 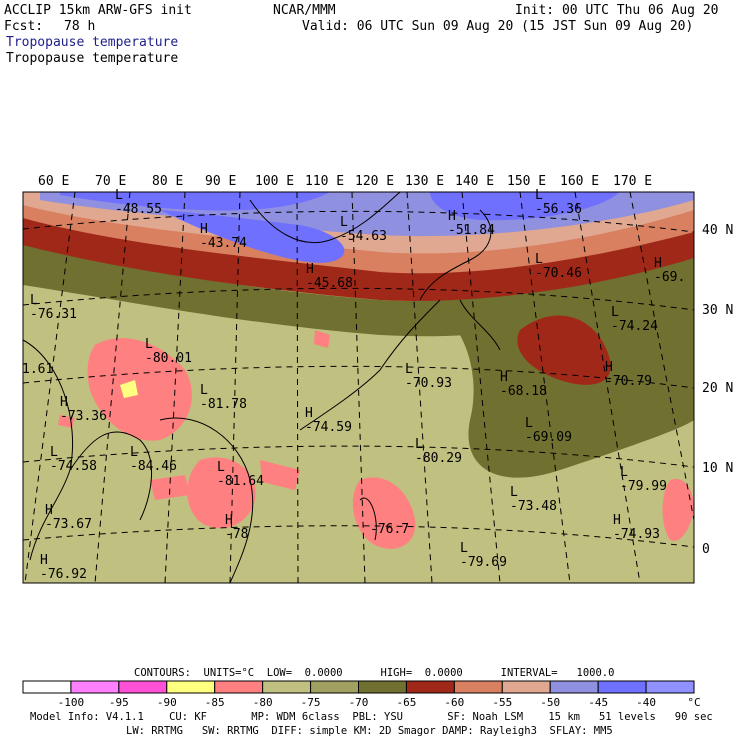 I want to click on longitude-label: 110 E, so click(x=324, y=181).